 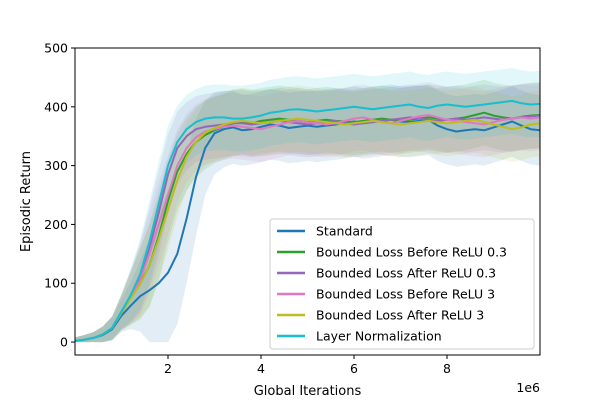 I want to click on x-tick-label: 8, so click(x=447, y=368).